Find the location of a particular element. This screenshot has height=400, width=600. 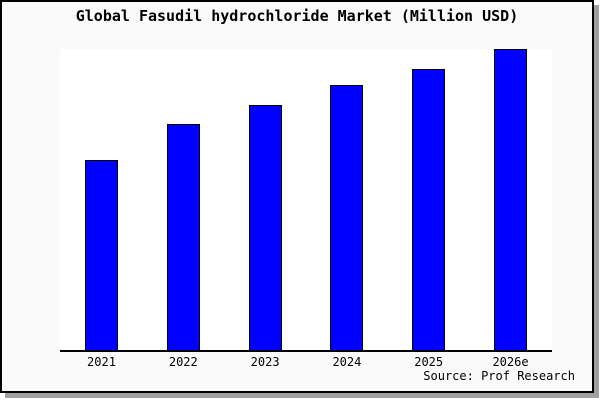

source-text: Source: Prof Research is located at coordinates (499, 376).